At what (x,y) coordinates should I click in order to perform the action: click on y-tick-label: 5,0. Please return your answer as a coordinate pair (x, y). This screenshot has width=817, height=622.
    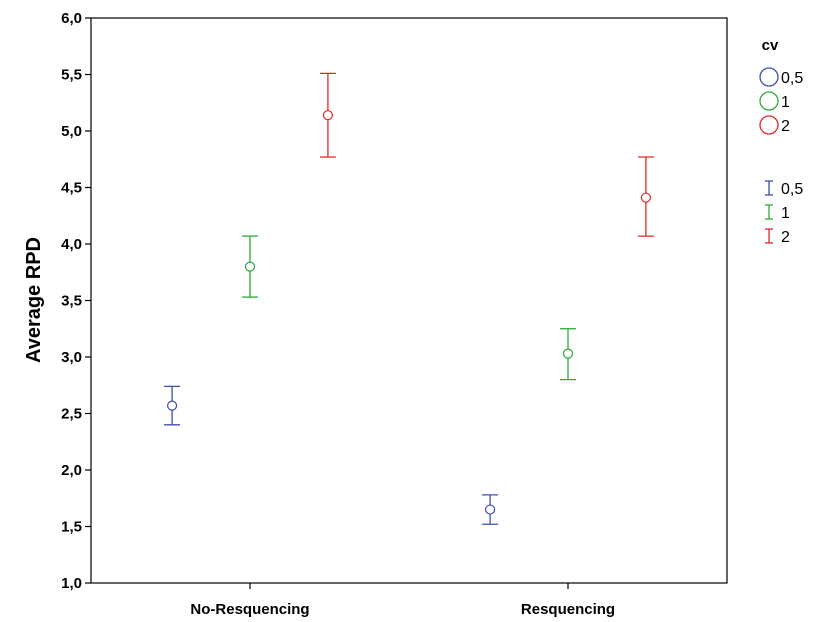
    Looking at the image, I should click on (71, 131).